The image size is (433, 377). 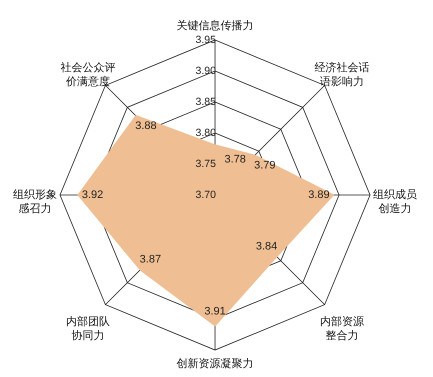 I want to click on spoke-label: 关键信息传播力, so click(x=215, y=25).